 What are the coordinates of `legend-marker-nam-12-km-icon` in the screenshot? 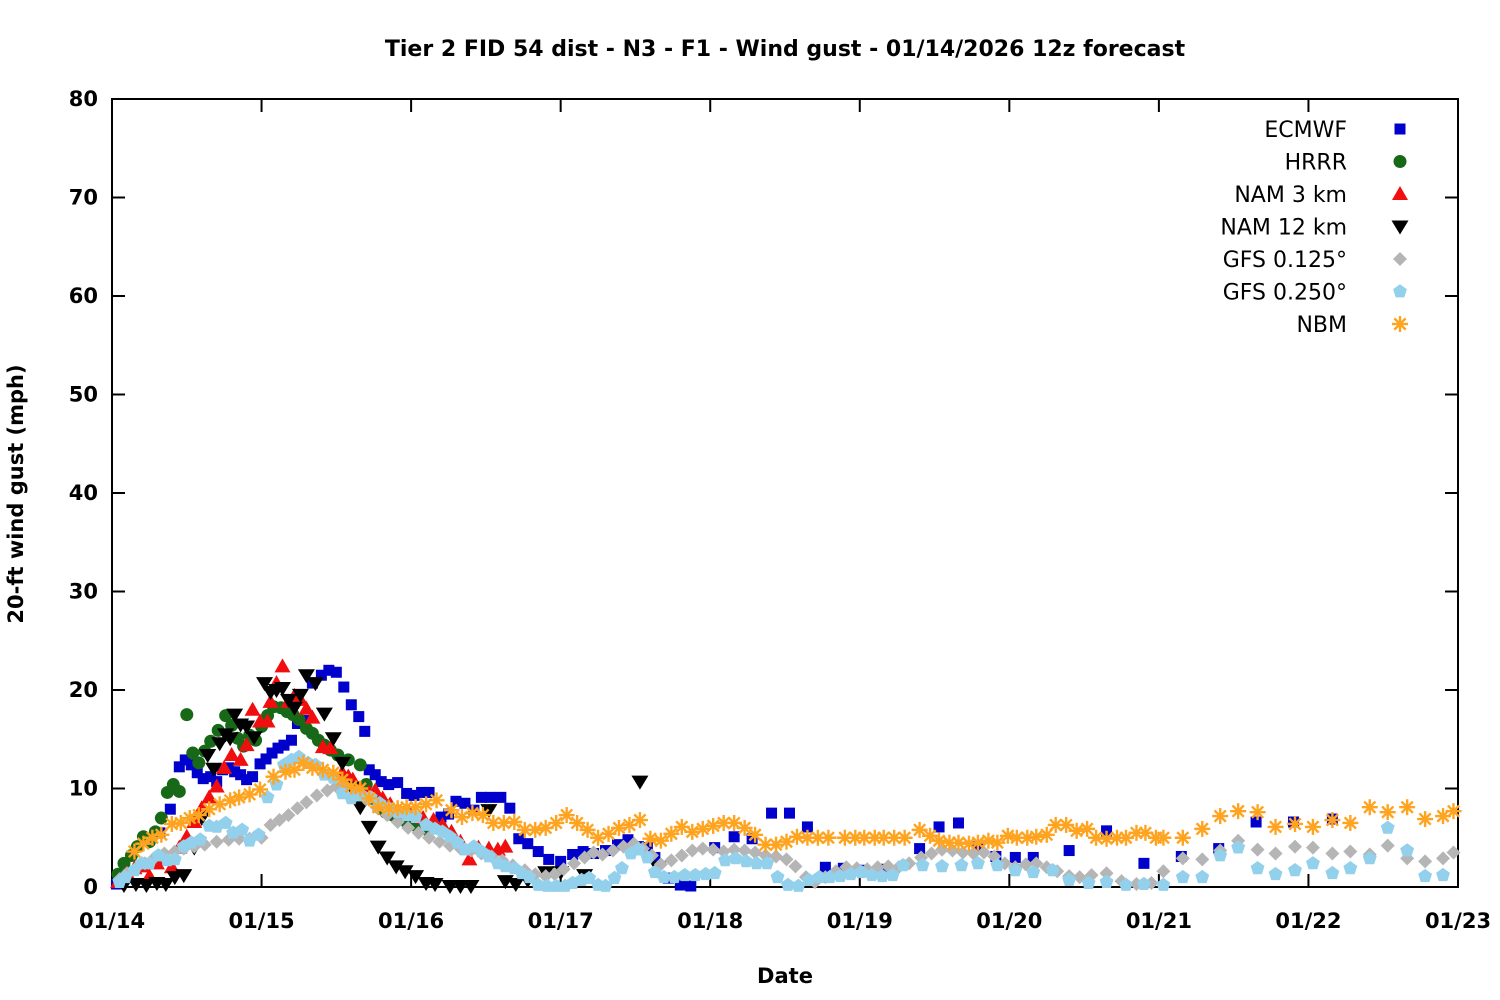 It's located at (1400, 227).